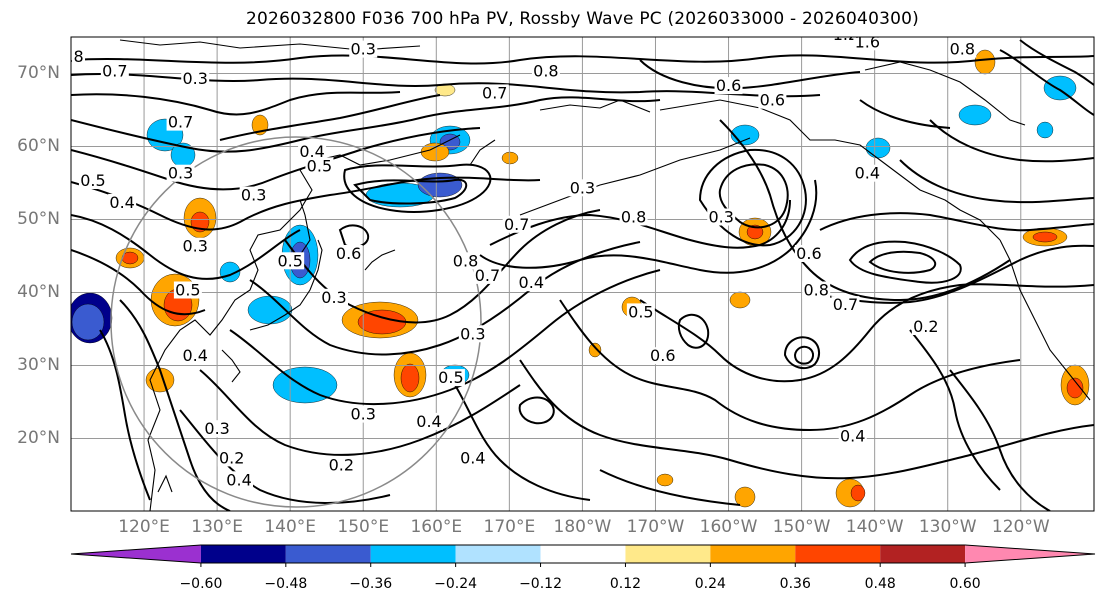  I want to click on latitude-label: 50°N, so click(38, 218).